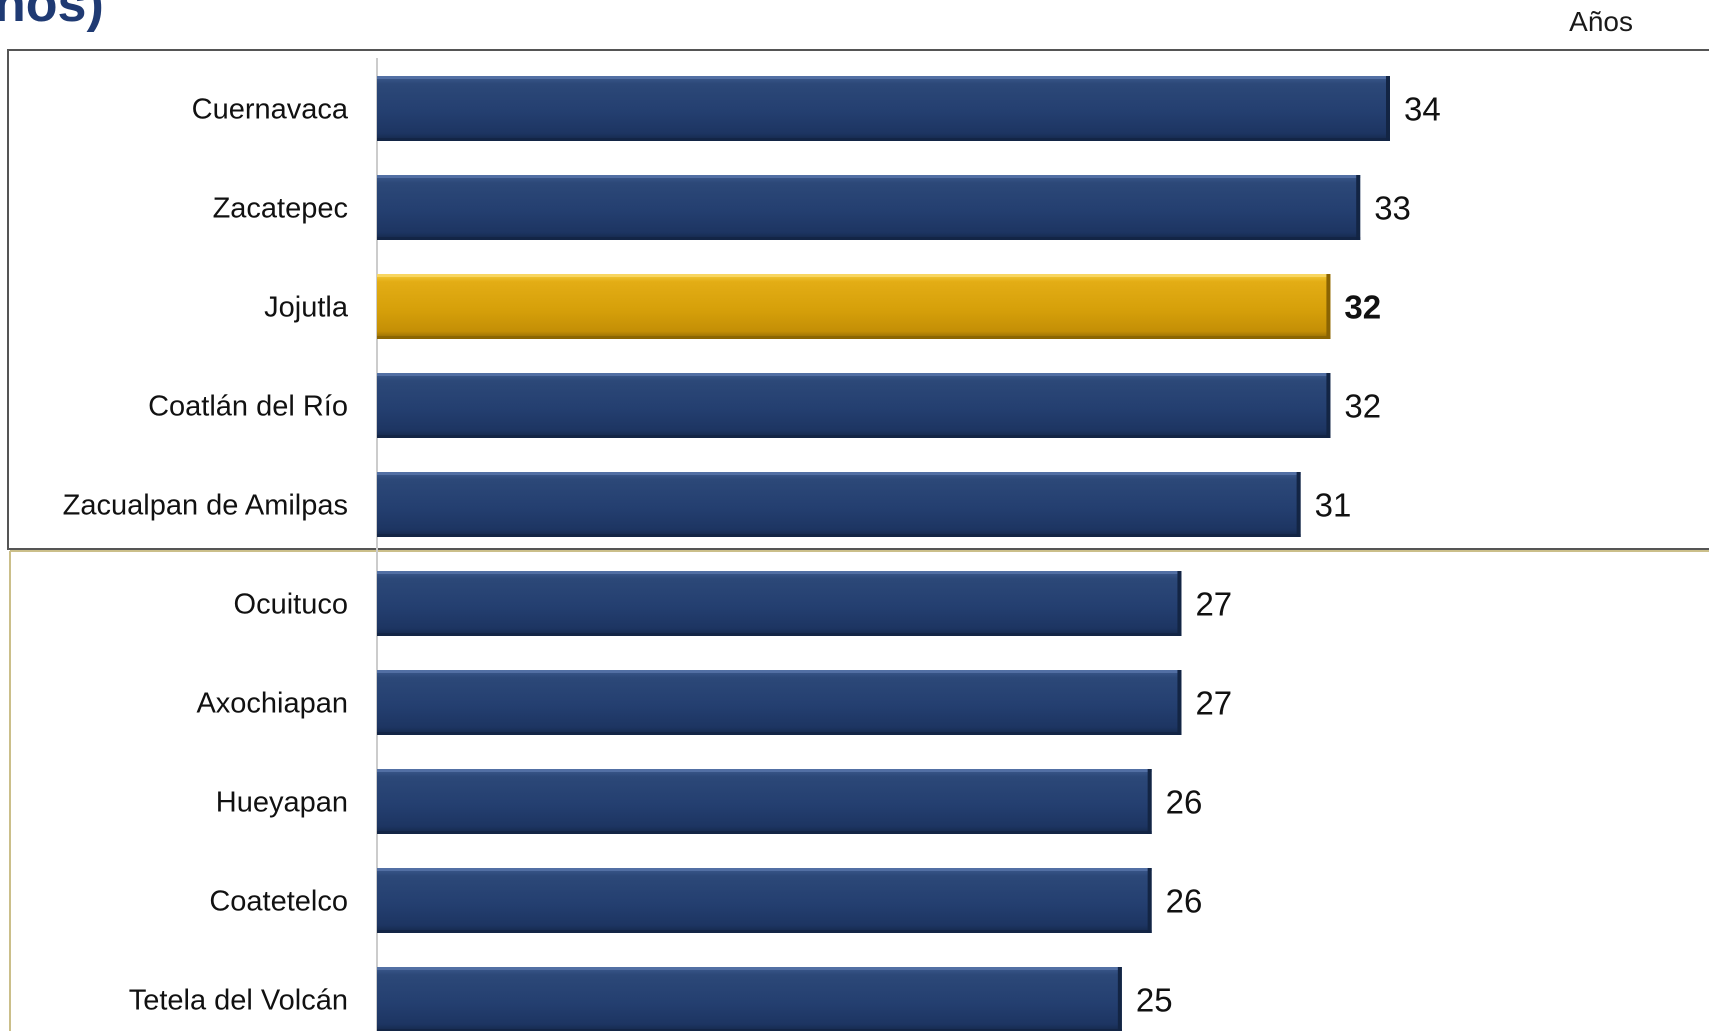 This screenshot has width=1709, height=1031. Describe the element at coordinates (1154, 1000) in the screenshot. I see `value-label: 25` at that location.